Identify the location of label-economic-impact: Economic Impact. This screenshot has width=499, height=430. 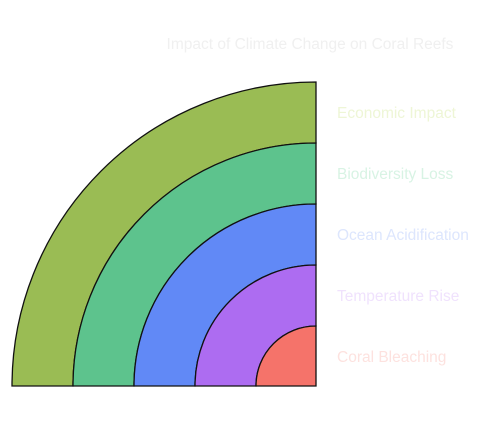
(397, 113).